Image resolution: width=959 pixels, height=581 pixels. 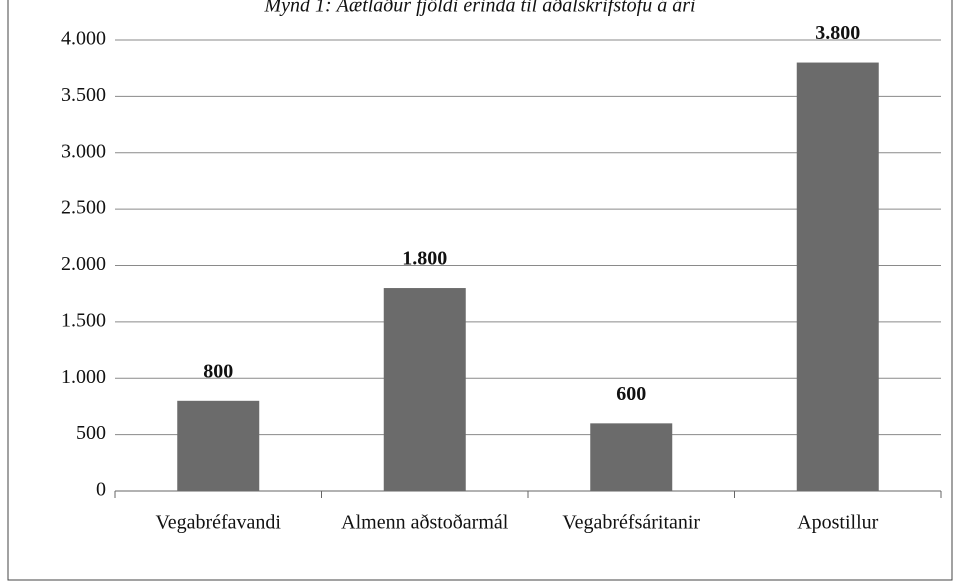 What do you see at coordinates (837, 33) in the screenshot?
I see `data-label: 3.800` at bounding box center [837, 33].